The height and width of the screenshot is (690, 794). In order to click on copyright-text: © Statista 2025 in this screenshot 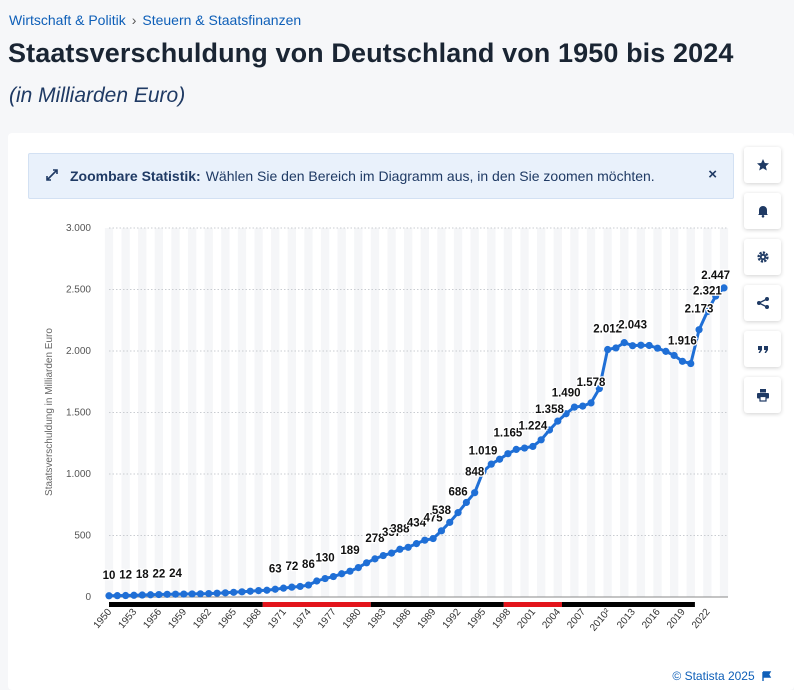, I will do `click(713, 676)`.